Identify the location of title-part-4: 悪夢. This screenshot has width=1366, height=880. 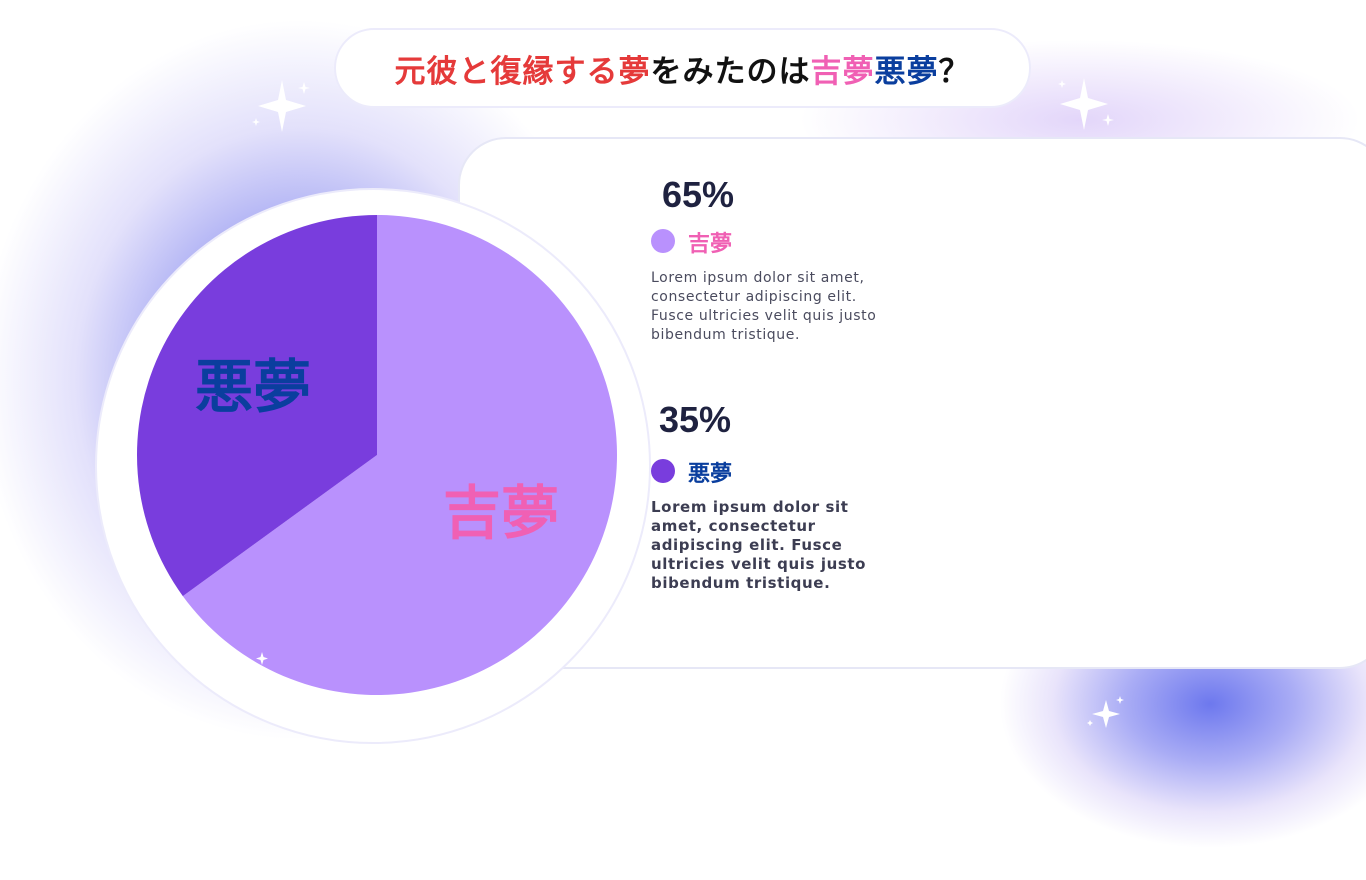
(906, 71).